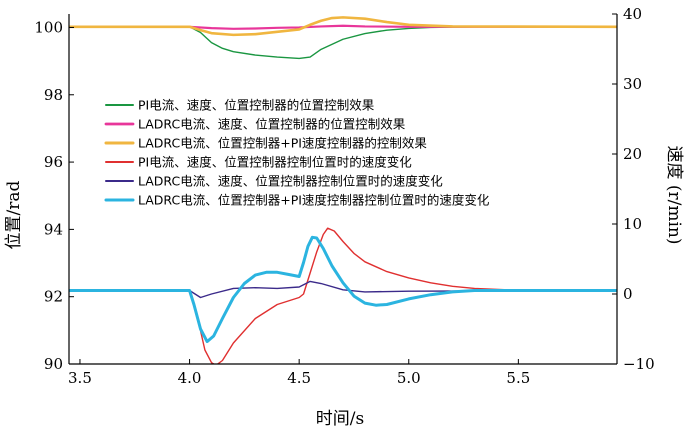 This screenshot has width=685, height=434. What do you see at coordinates (53, 95) in the screenshot?
I see `y-tick-label-left: 98` at bounding box center [53, 95].